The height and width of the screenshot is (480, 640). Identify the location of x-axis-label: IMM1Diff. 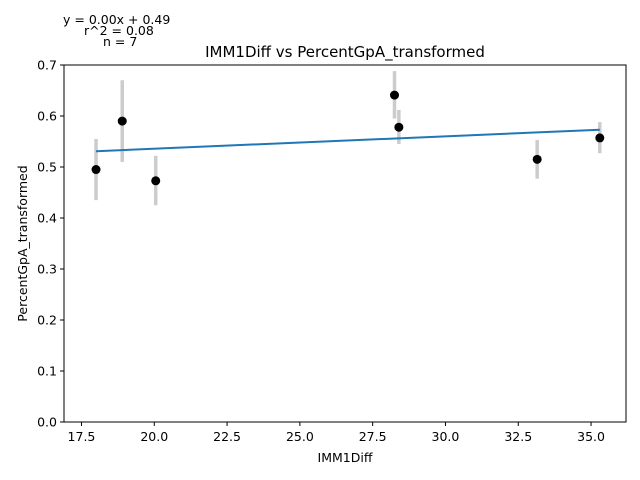
(345, 457).